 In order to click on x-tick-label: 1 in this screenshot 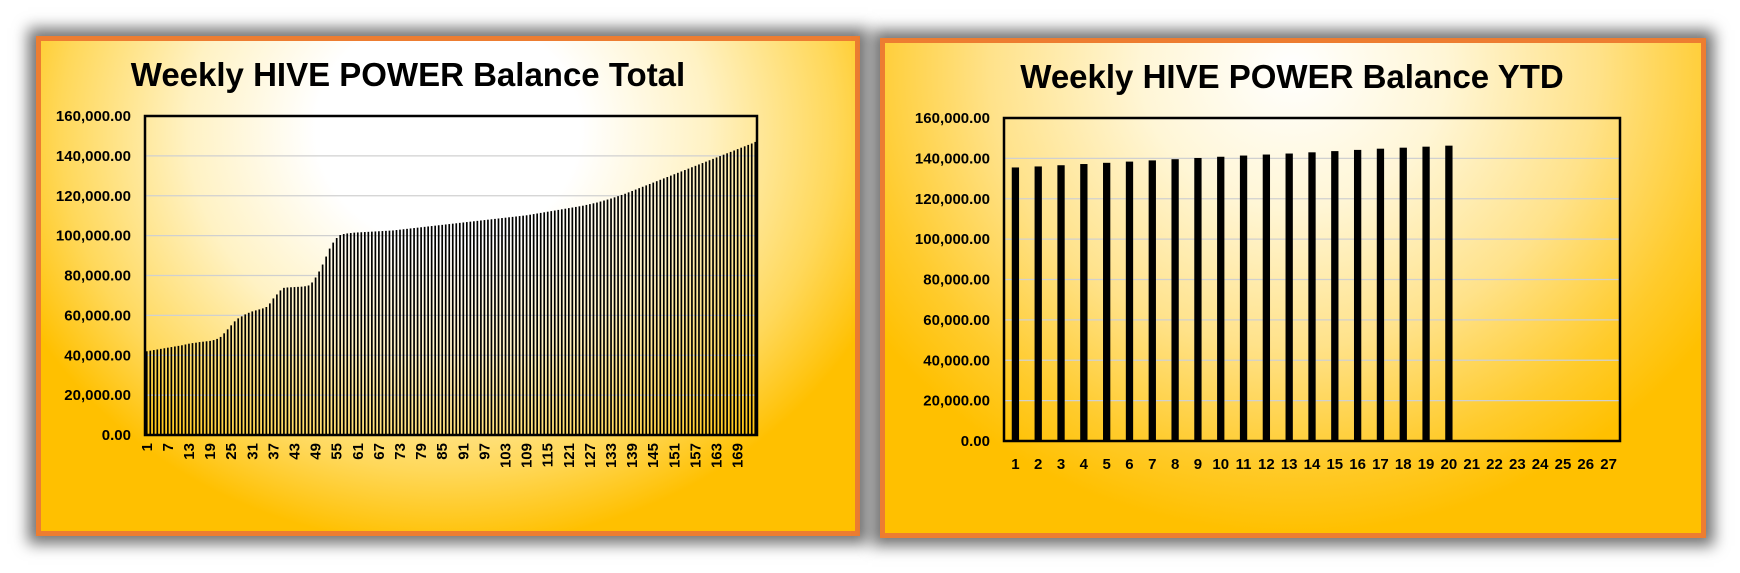, I will do `click(1015, 464)`.